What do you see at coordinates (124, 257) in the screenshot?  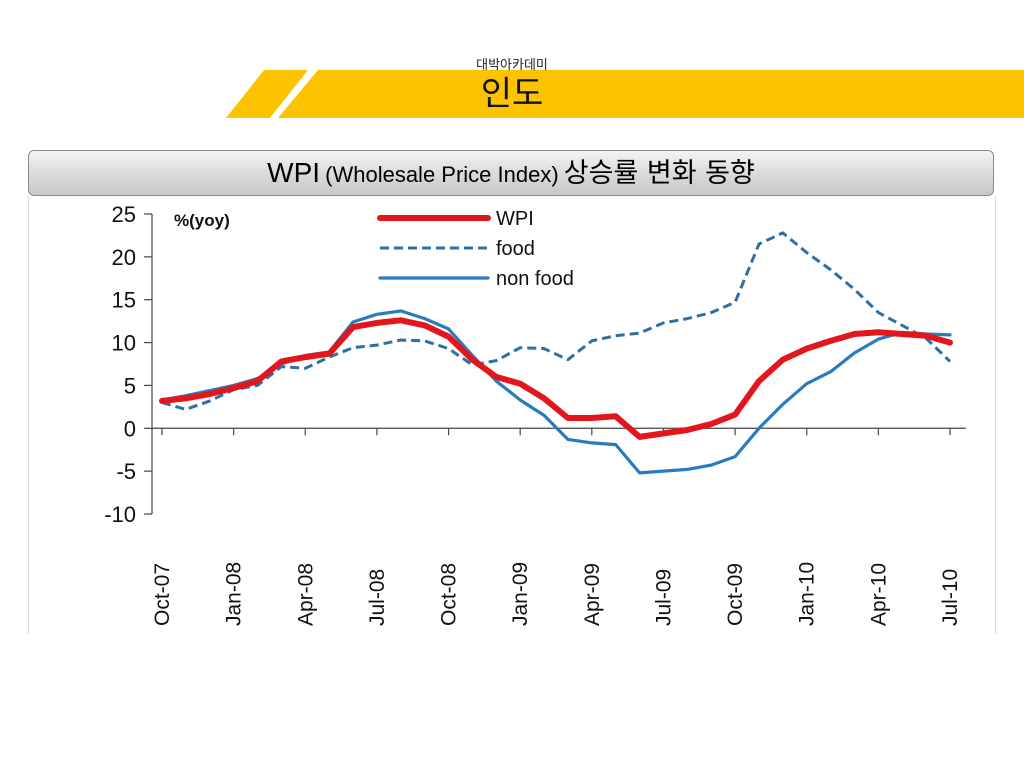 I see `y-tick-label: 20` at bounding box center [124, 257].